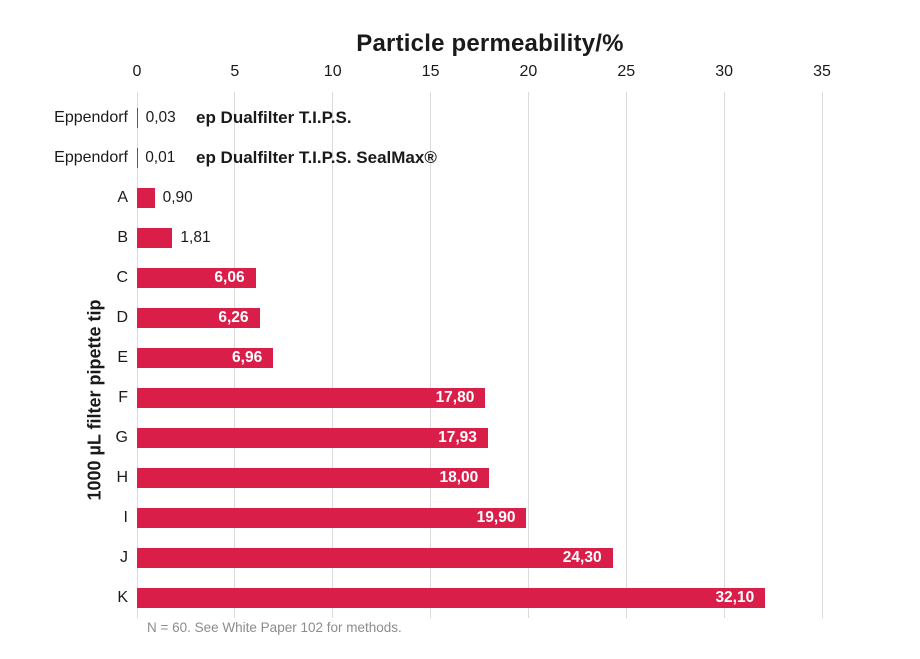 The image size is (920, 659). I want to click on bar-row: K 32,10, so click(460, 598).